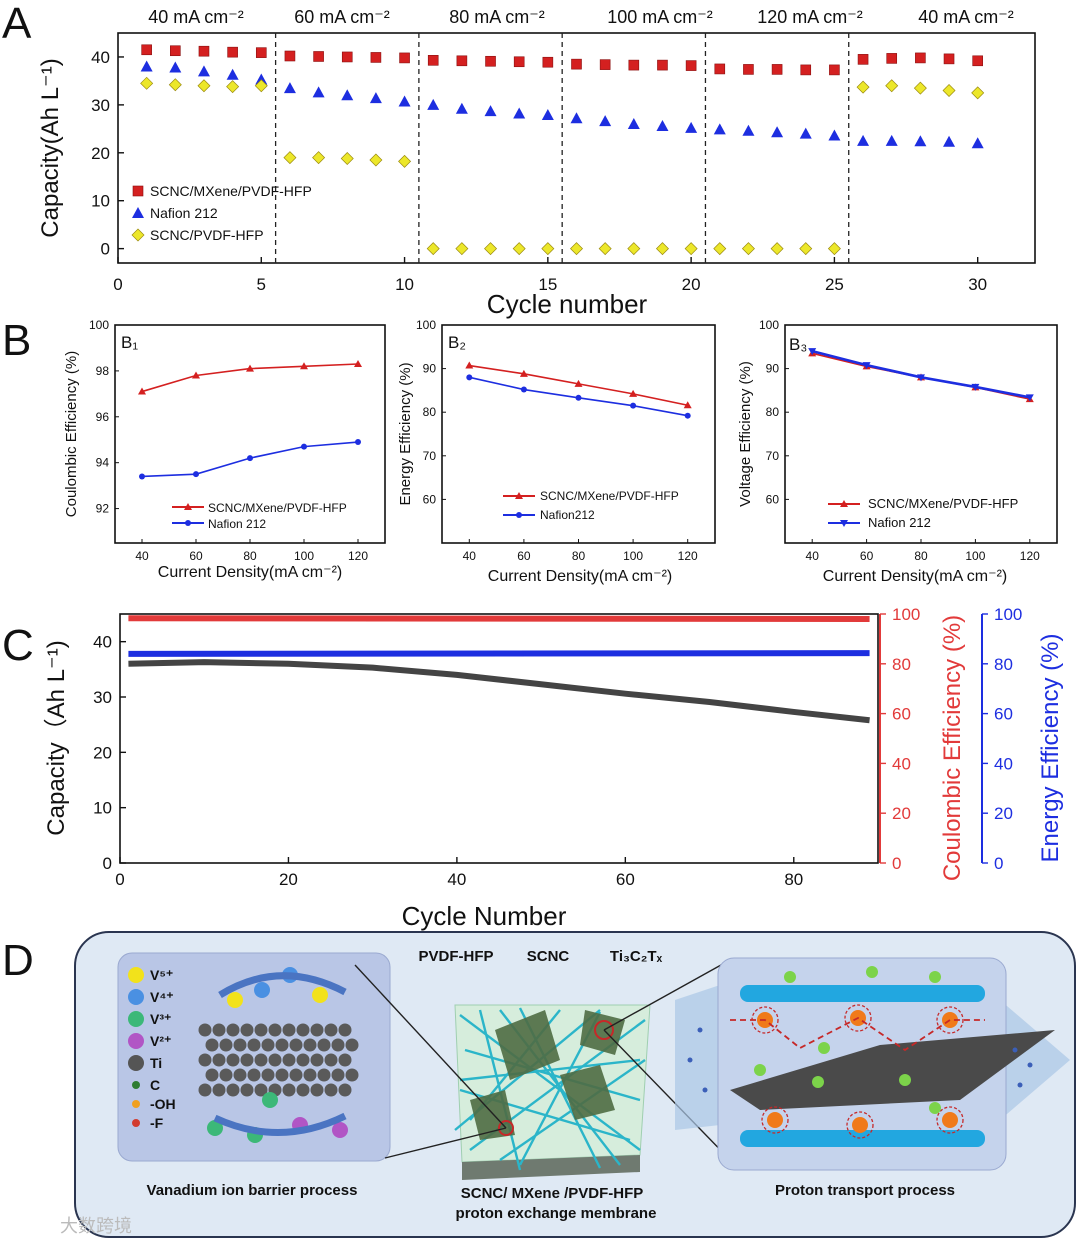 This screenshot has height=1244, width=1080. Describe the element at coordinates (499, 738) in the screenshot. I see `chart-c-frame` at that location.